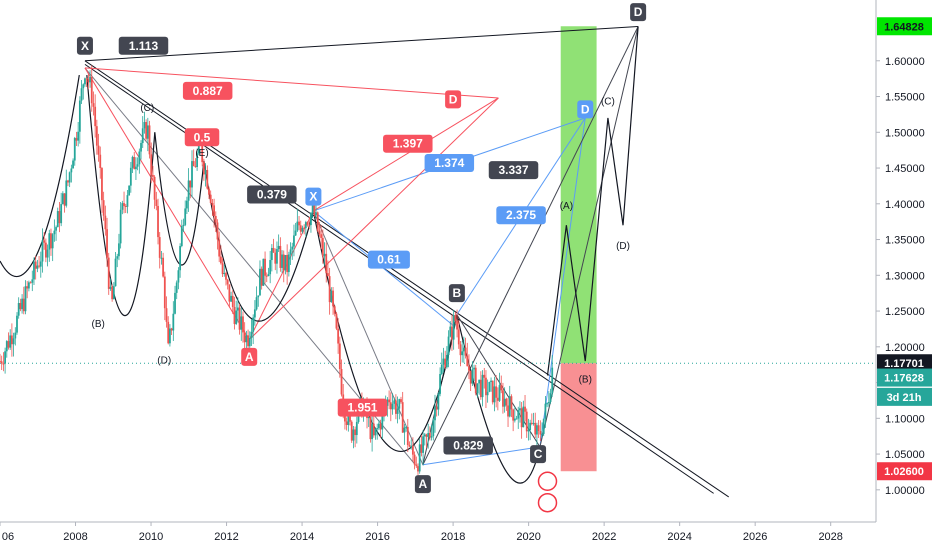 The width and height of the screenshot is (932, 550). I want to click on wave-label-0: (C), so click(147, 108).